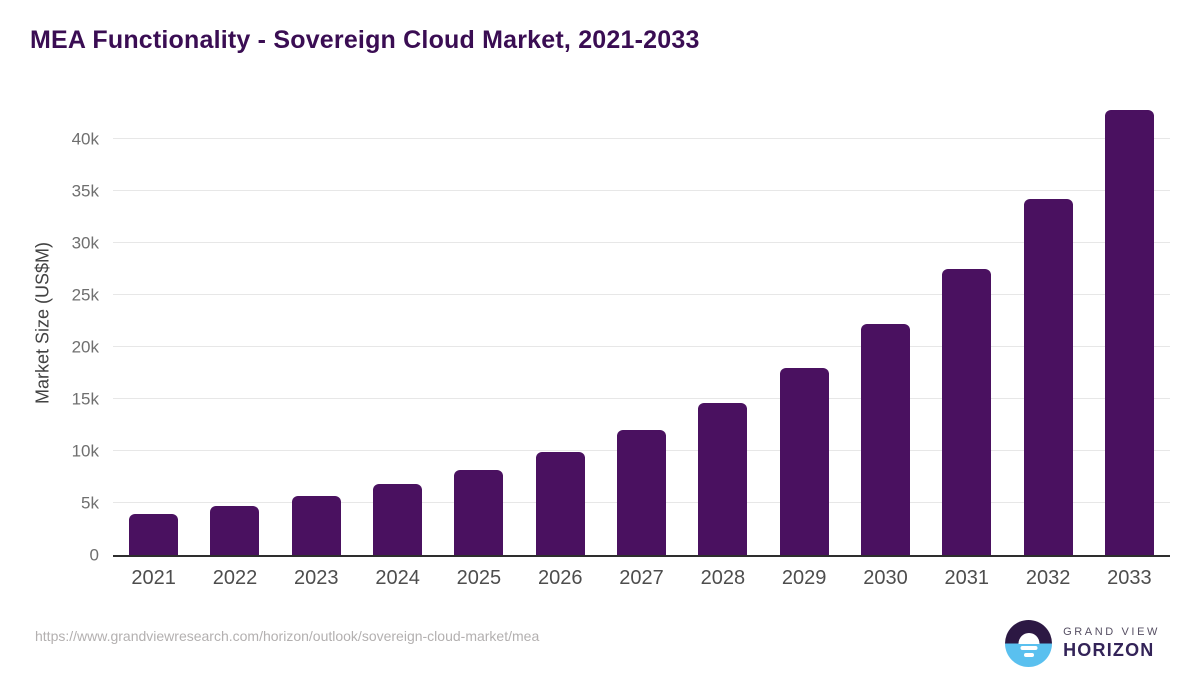  What do you see at coordinates (885, 322) in the screenshot?
I see `bar-column-2030` at bounding box center [885, 322].